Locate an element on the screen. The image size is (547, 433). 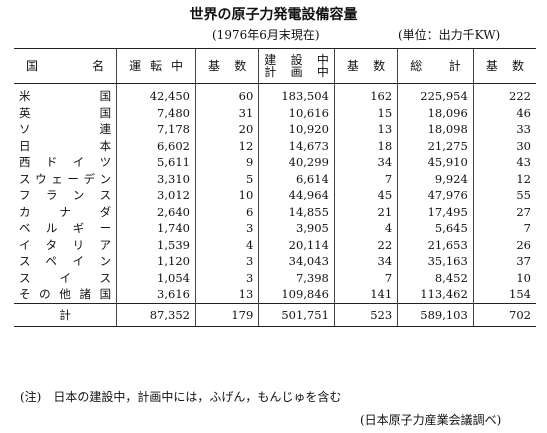
cell: 222 is located at coordinates (504, 94).